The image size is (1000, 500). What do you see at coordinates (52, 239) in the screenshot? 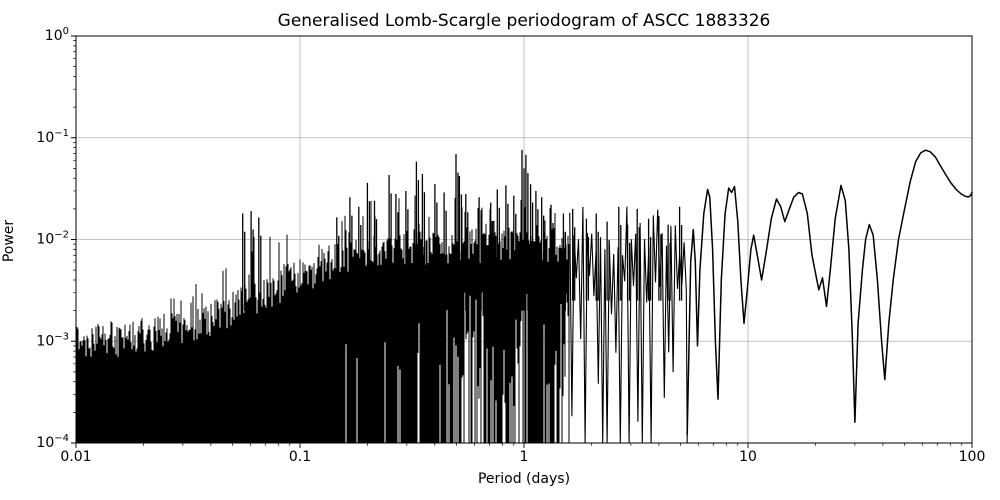
I see `y-tick-label: 10⁻²` at bounding box center [52, 239].